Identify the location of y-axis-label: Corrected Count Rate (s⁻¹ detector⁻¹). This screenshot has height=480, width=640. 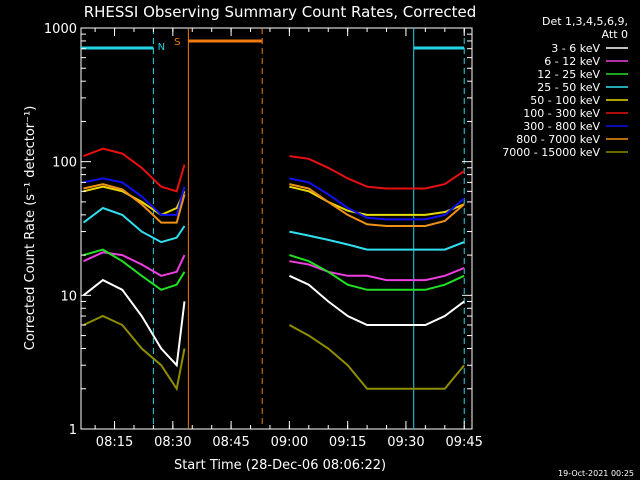
(30, 228).